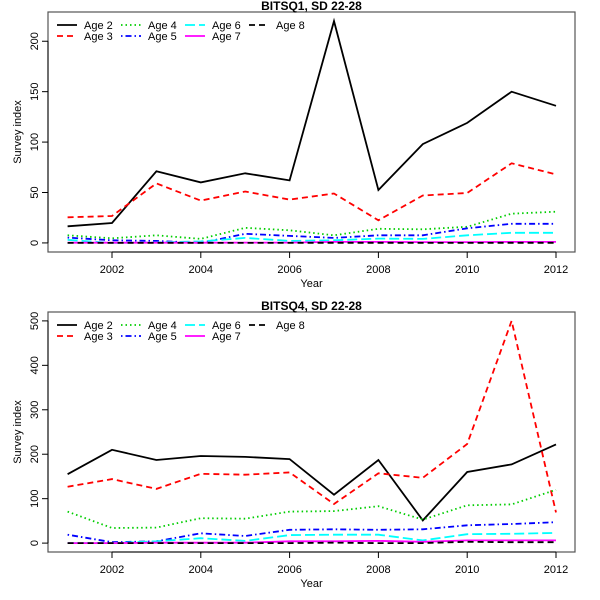  I want to click on y-tick-label: 300, so click(35, 410).